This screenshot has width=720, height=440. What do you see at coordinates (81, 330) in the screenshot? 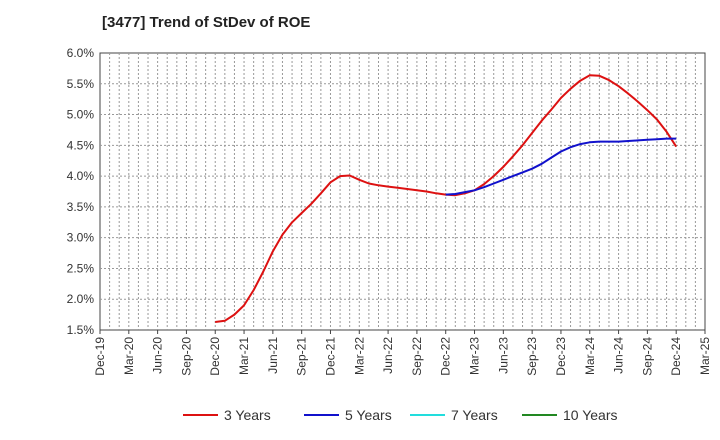
I see `y-tick-label: 1.5%` at bounding box center [81, 330].